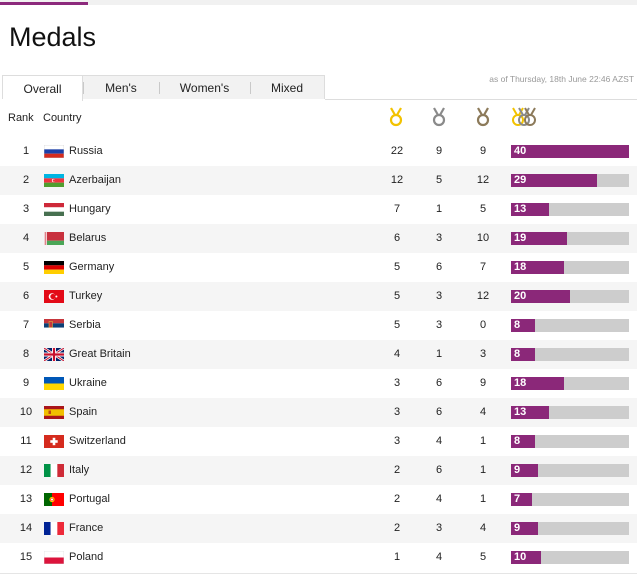  Describe the element at coordinates (318, 557) in the screenshot. I see `table-row: 15 Poland 1 4 5 10` at that location.